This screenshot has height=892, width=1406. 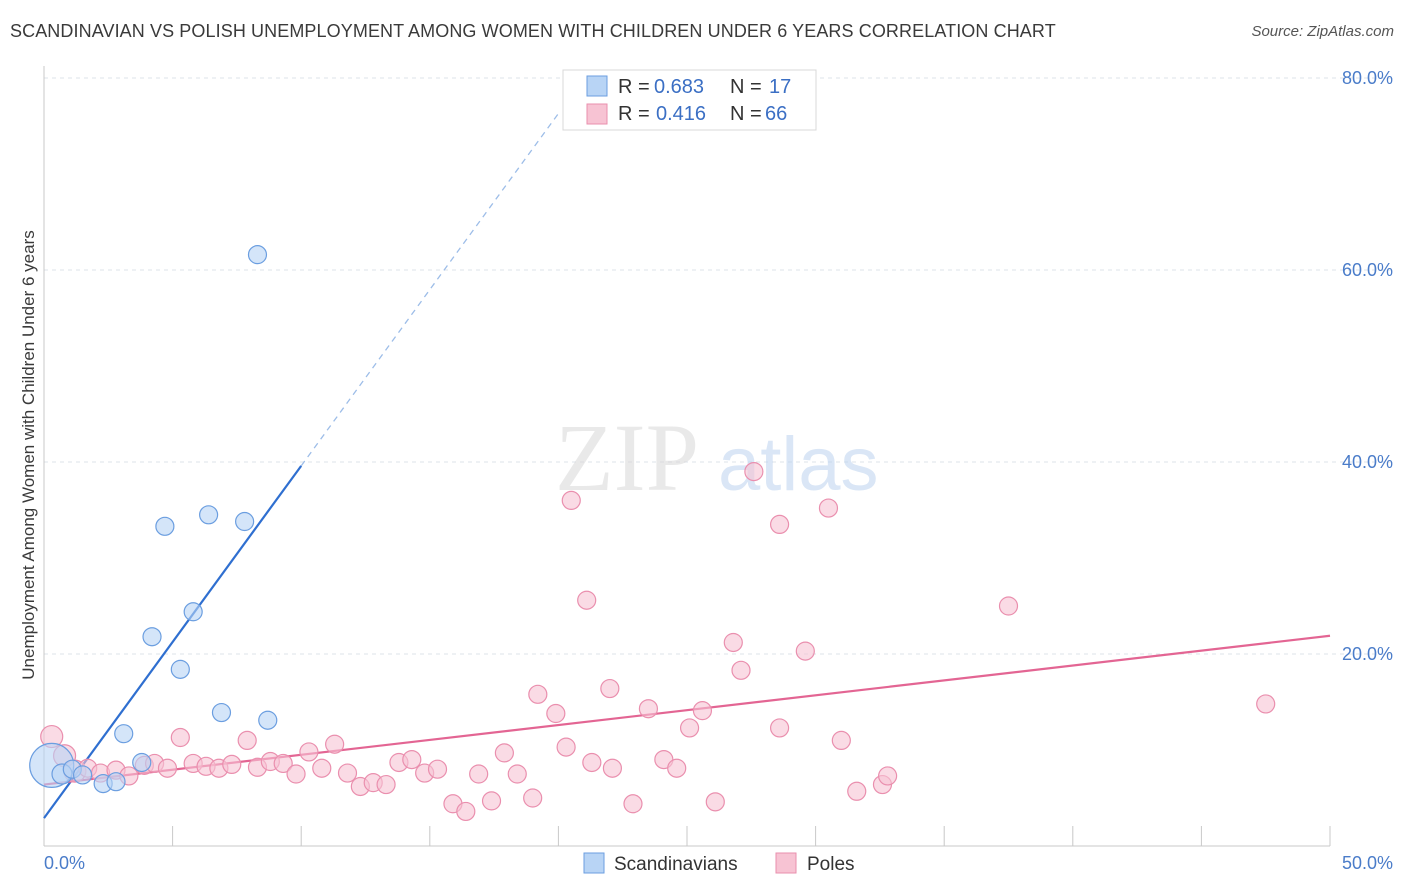 What do you see at coordinates (831, 864) in the screenshot?
I see `bottom-legend-label-poles: Poles` at bounding box center [831, 864].